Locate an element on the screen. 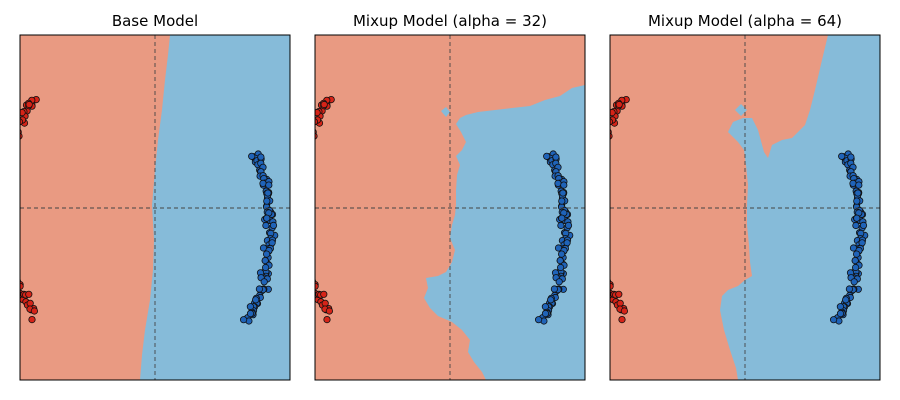 Image resolution: width=900 pixels, height=400 pixels. panel-title: Mixup Model (alpha = 32) is located at coordinates (450, 21).